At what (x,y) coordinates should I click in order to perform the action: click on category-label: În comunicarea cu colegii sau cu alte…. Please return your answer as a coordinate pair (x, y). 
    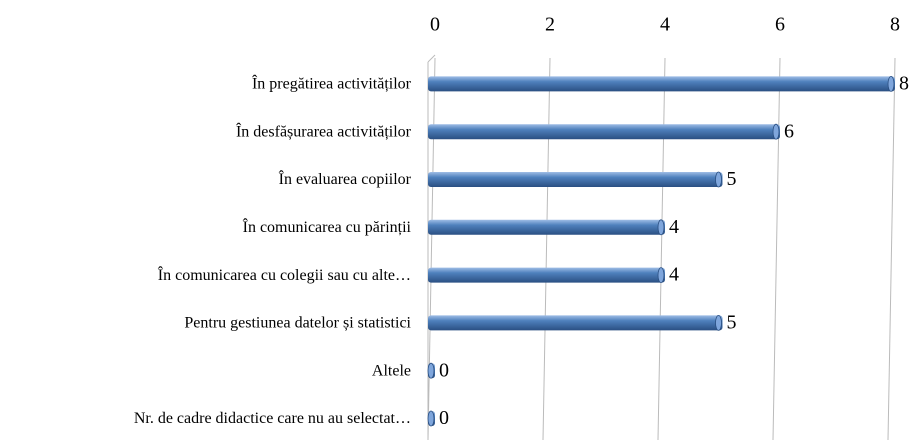
    Looking at the image, I should click on (284, 274).